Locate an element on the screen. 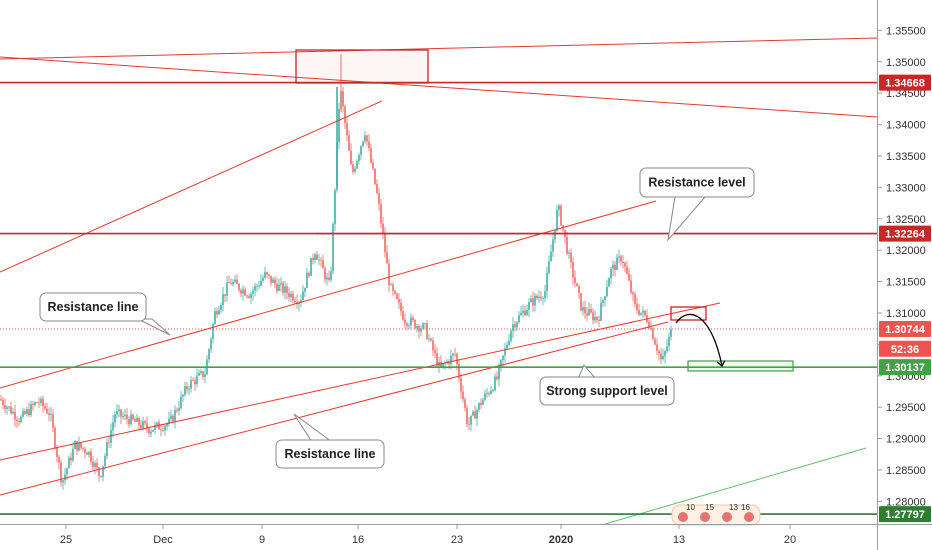 This screenshot has height=550, width=932. x-tick-label: 25 is located at coordinates (66, 540).